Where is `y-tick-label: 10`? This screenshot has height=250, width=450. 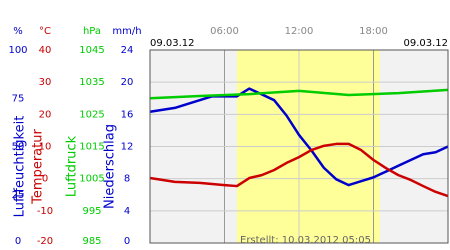
y-tick-label: 10 is located at coordinates (45, 147).